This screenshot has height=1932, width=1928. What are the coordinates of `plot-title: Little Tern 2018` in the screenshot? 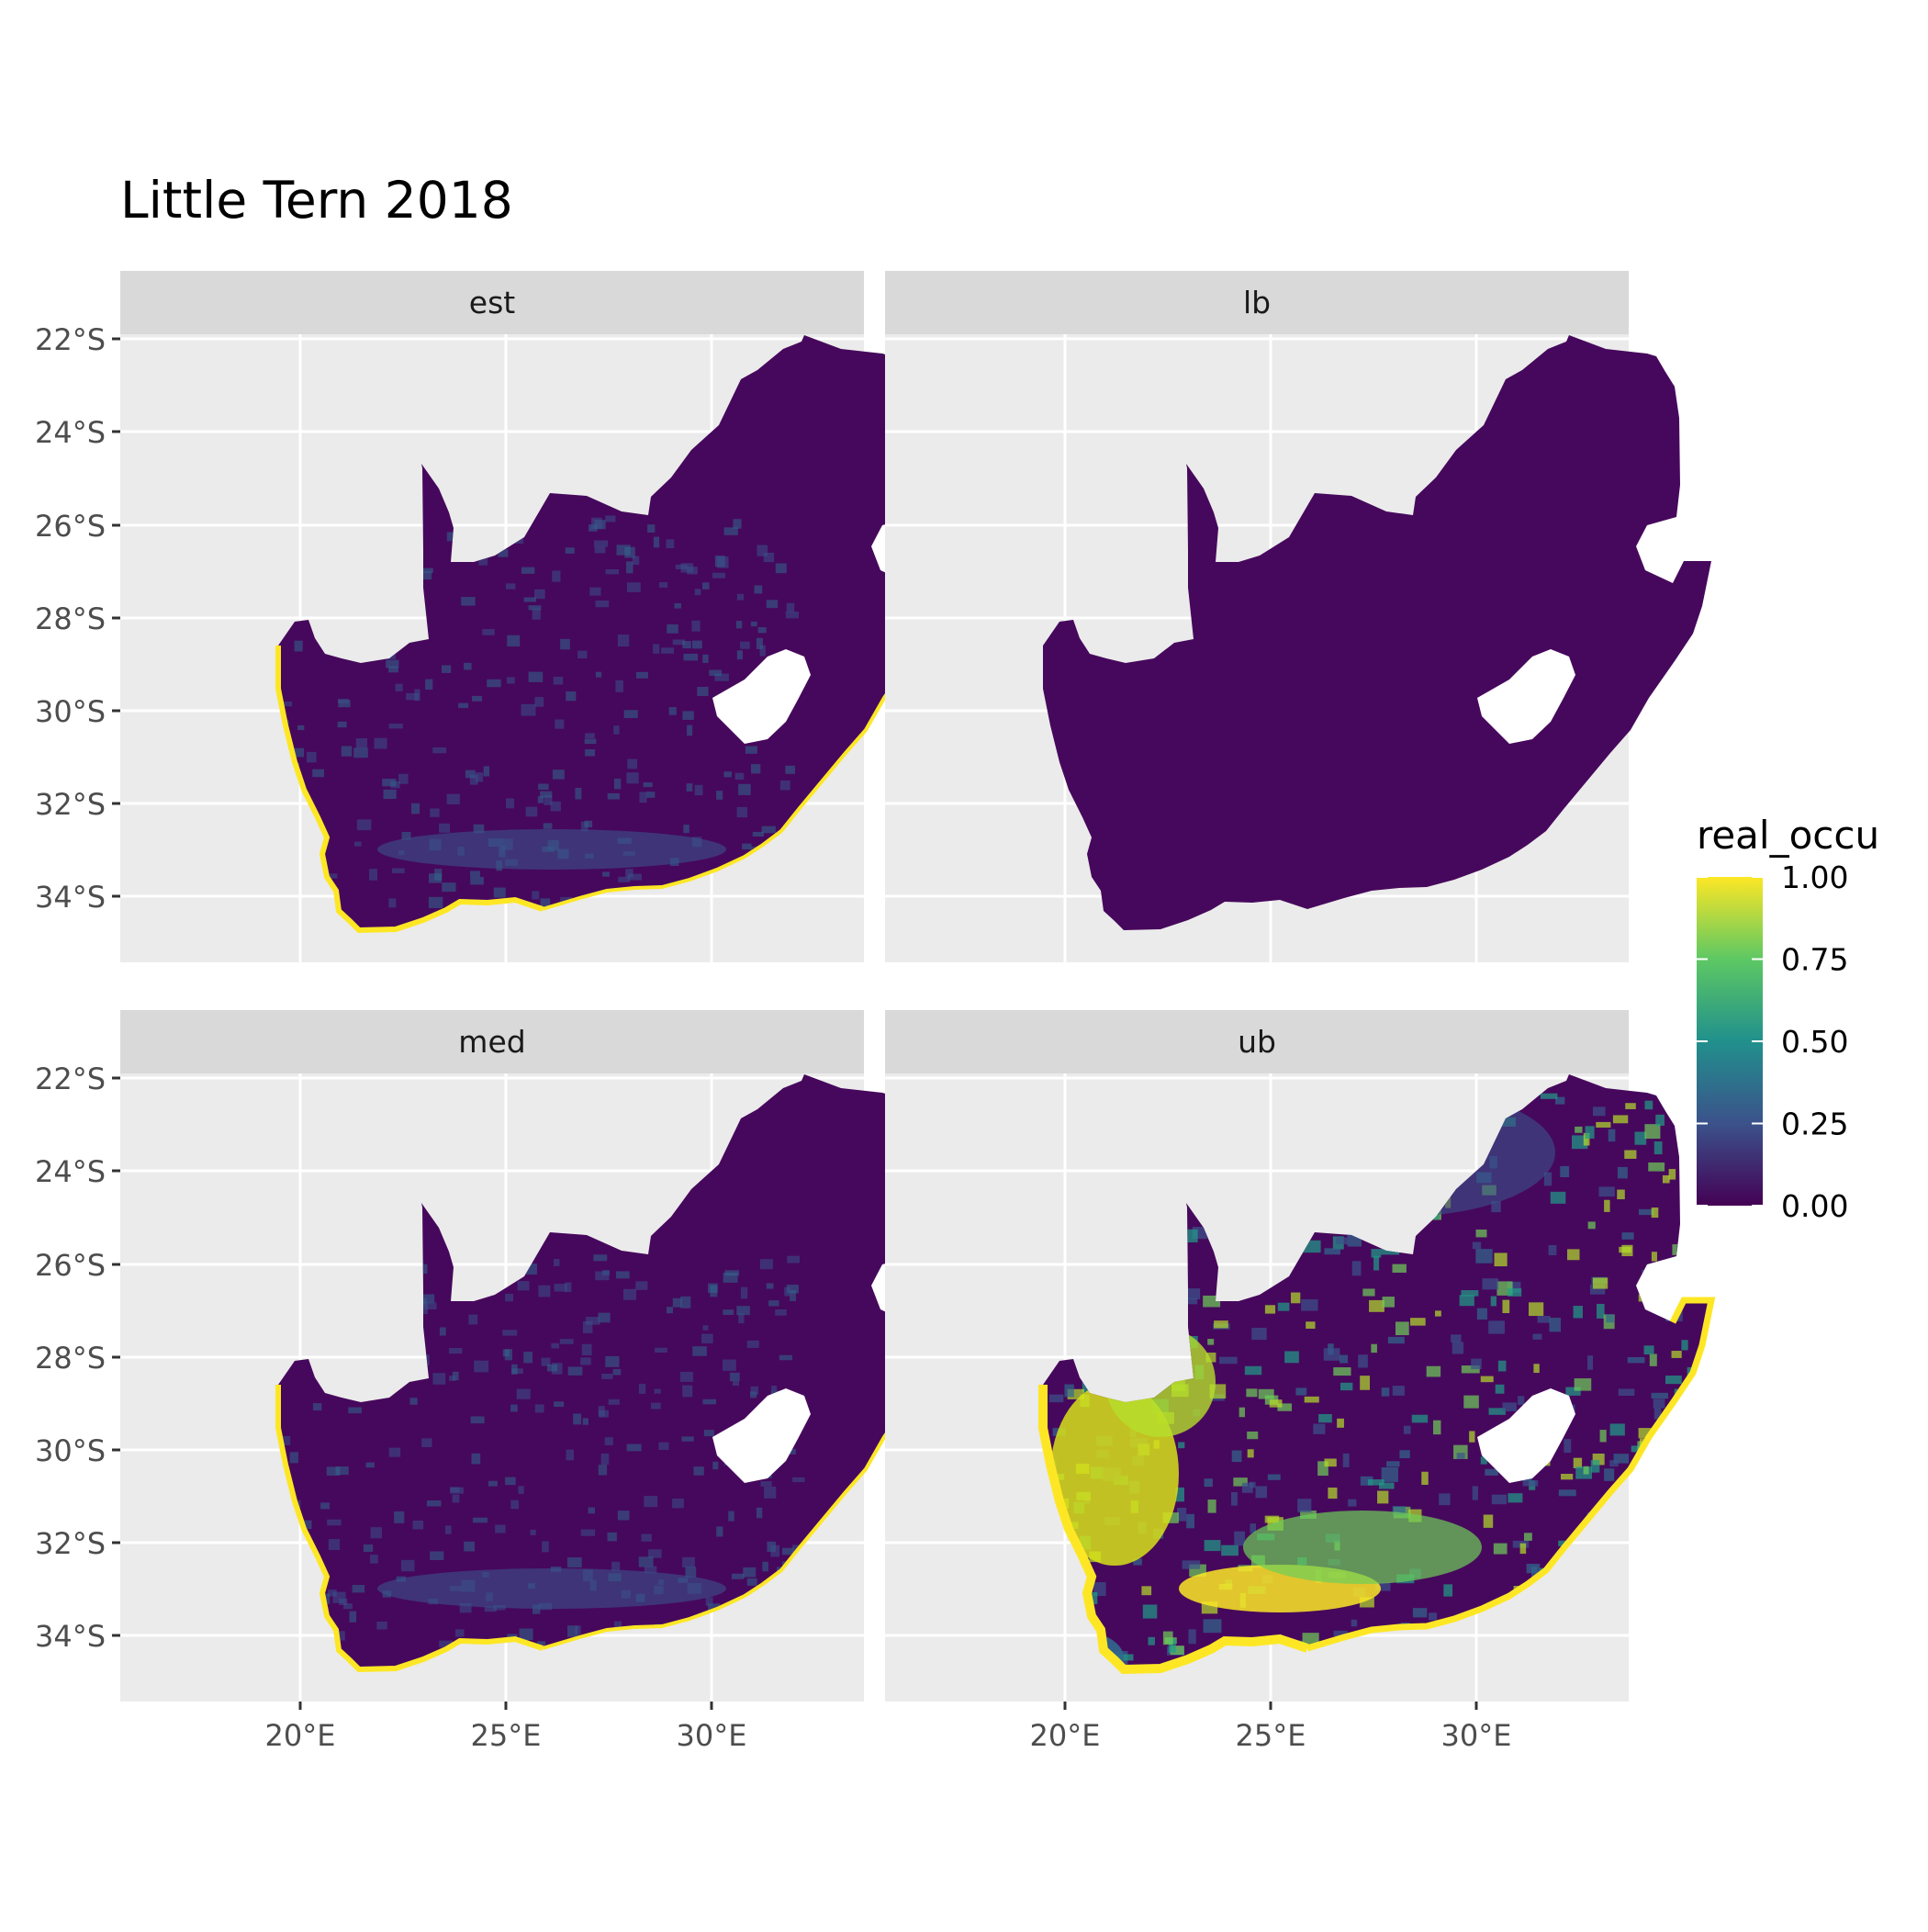 It's located at (316, 200).